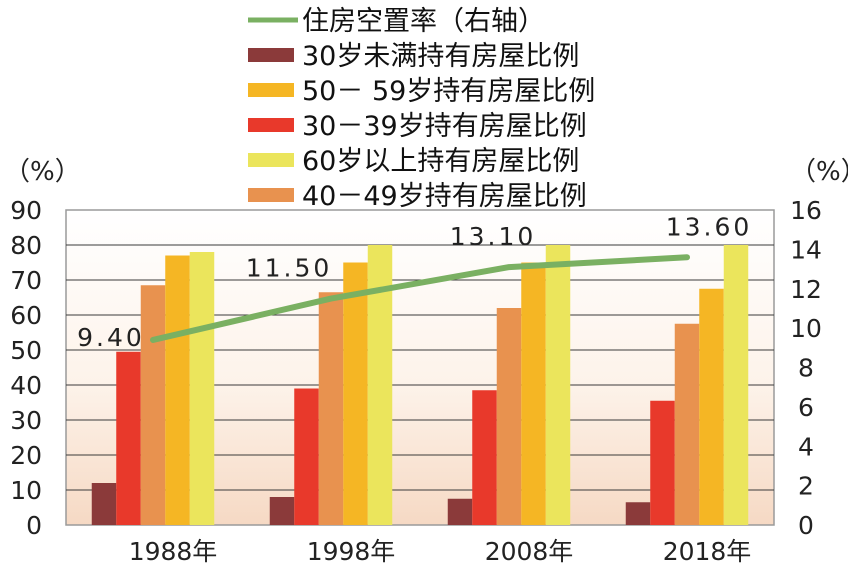  What do you see at coordinates (806, 210) in the screenshot?
I see `right-tick-label: 16` at bounding box center [806, 210].